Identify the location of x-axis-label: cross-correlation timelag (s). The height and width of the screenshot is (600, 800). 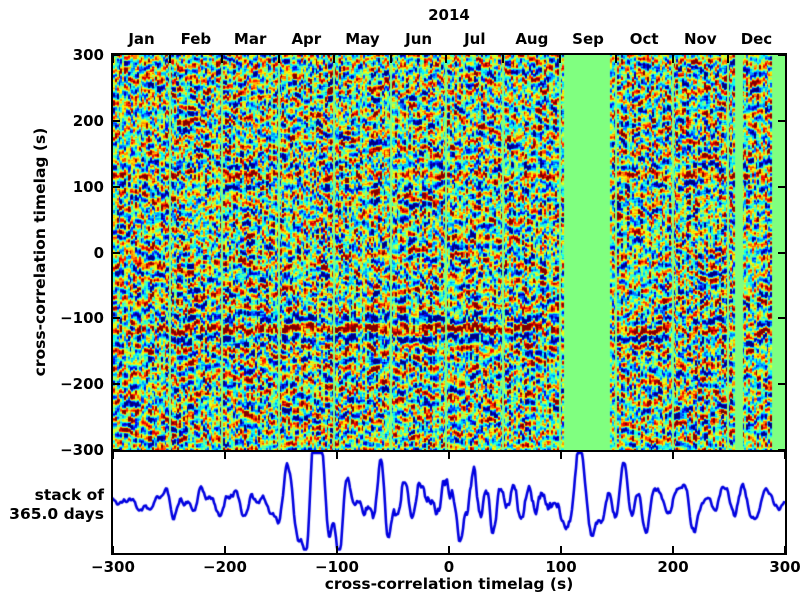
(449, 584).